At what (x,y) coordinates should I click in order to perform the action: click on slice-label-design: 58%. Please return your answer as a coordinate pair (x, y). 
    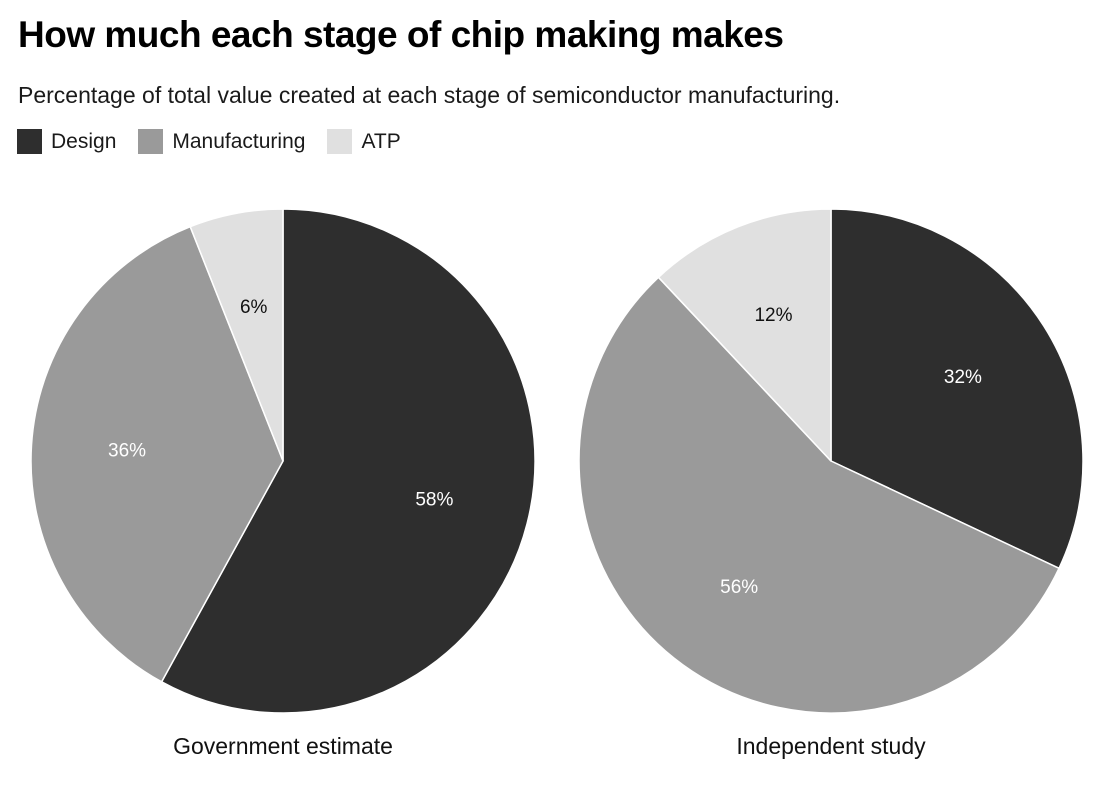
    Looking at the image, I should click on (434, 499).